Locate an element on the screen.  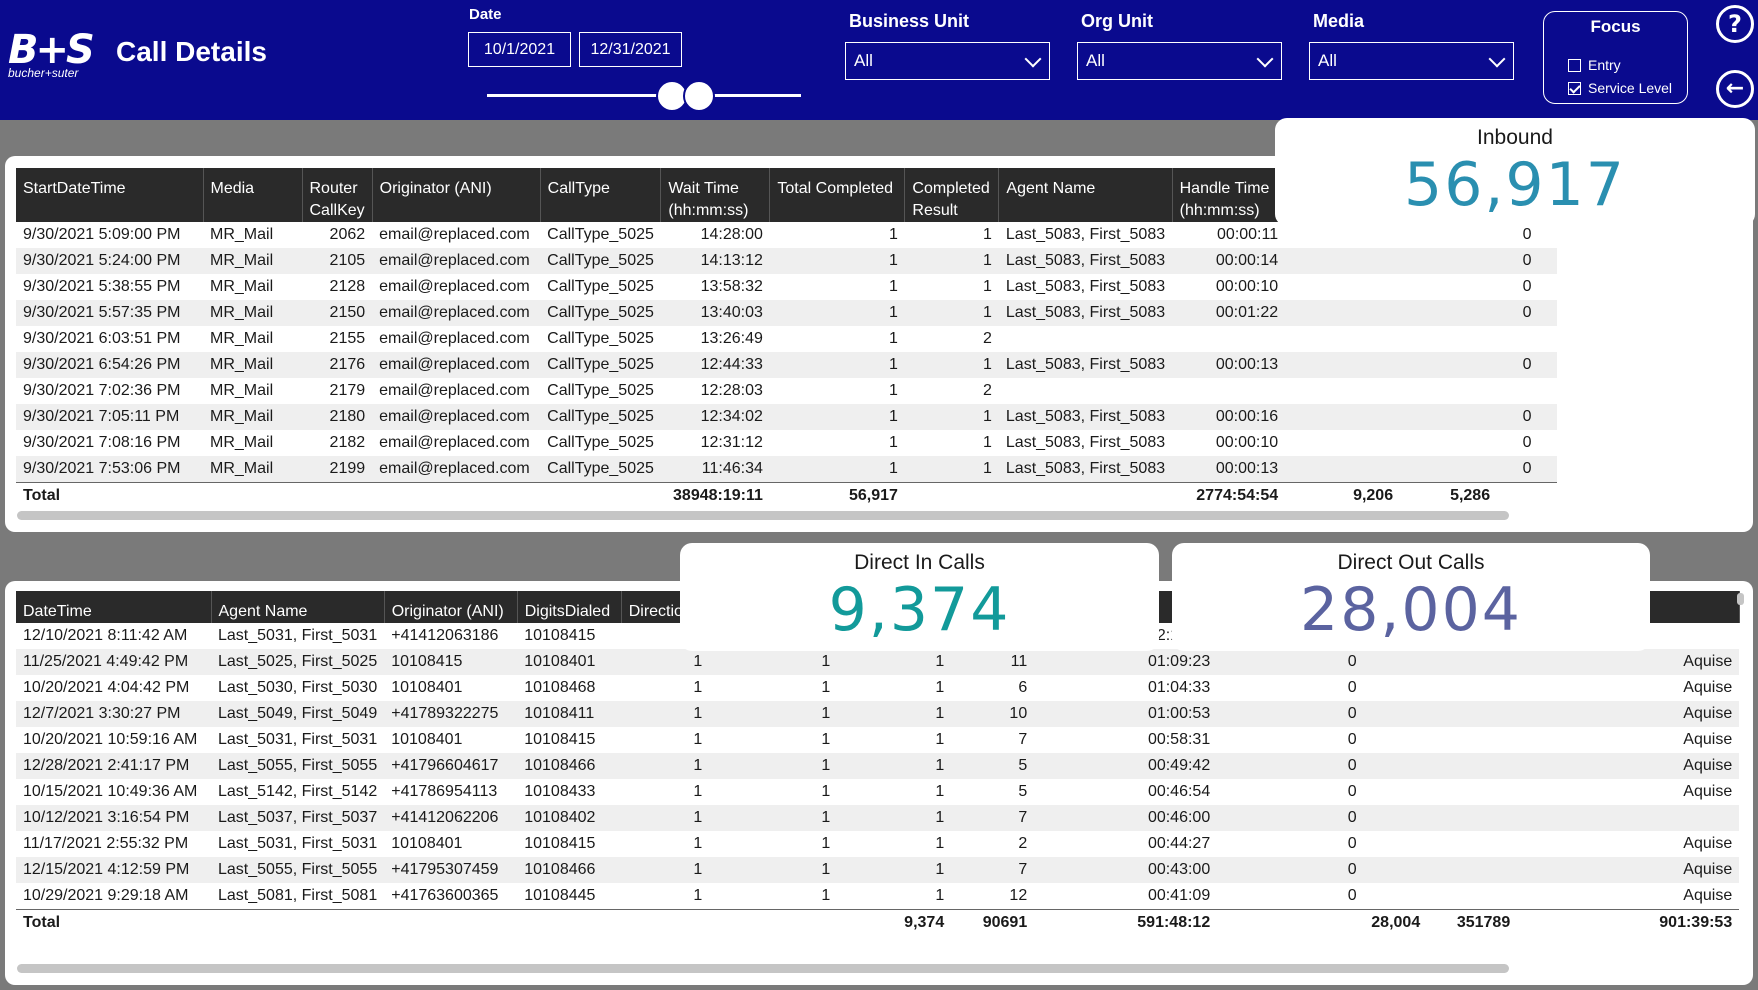
table-cell: 12:34:02 is located at coordinates (715, 417).